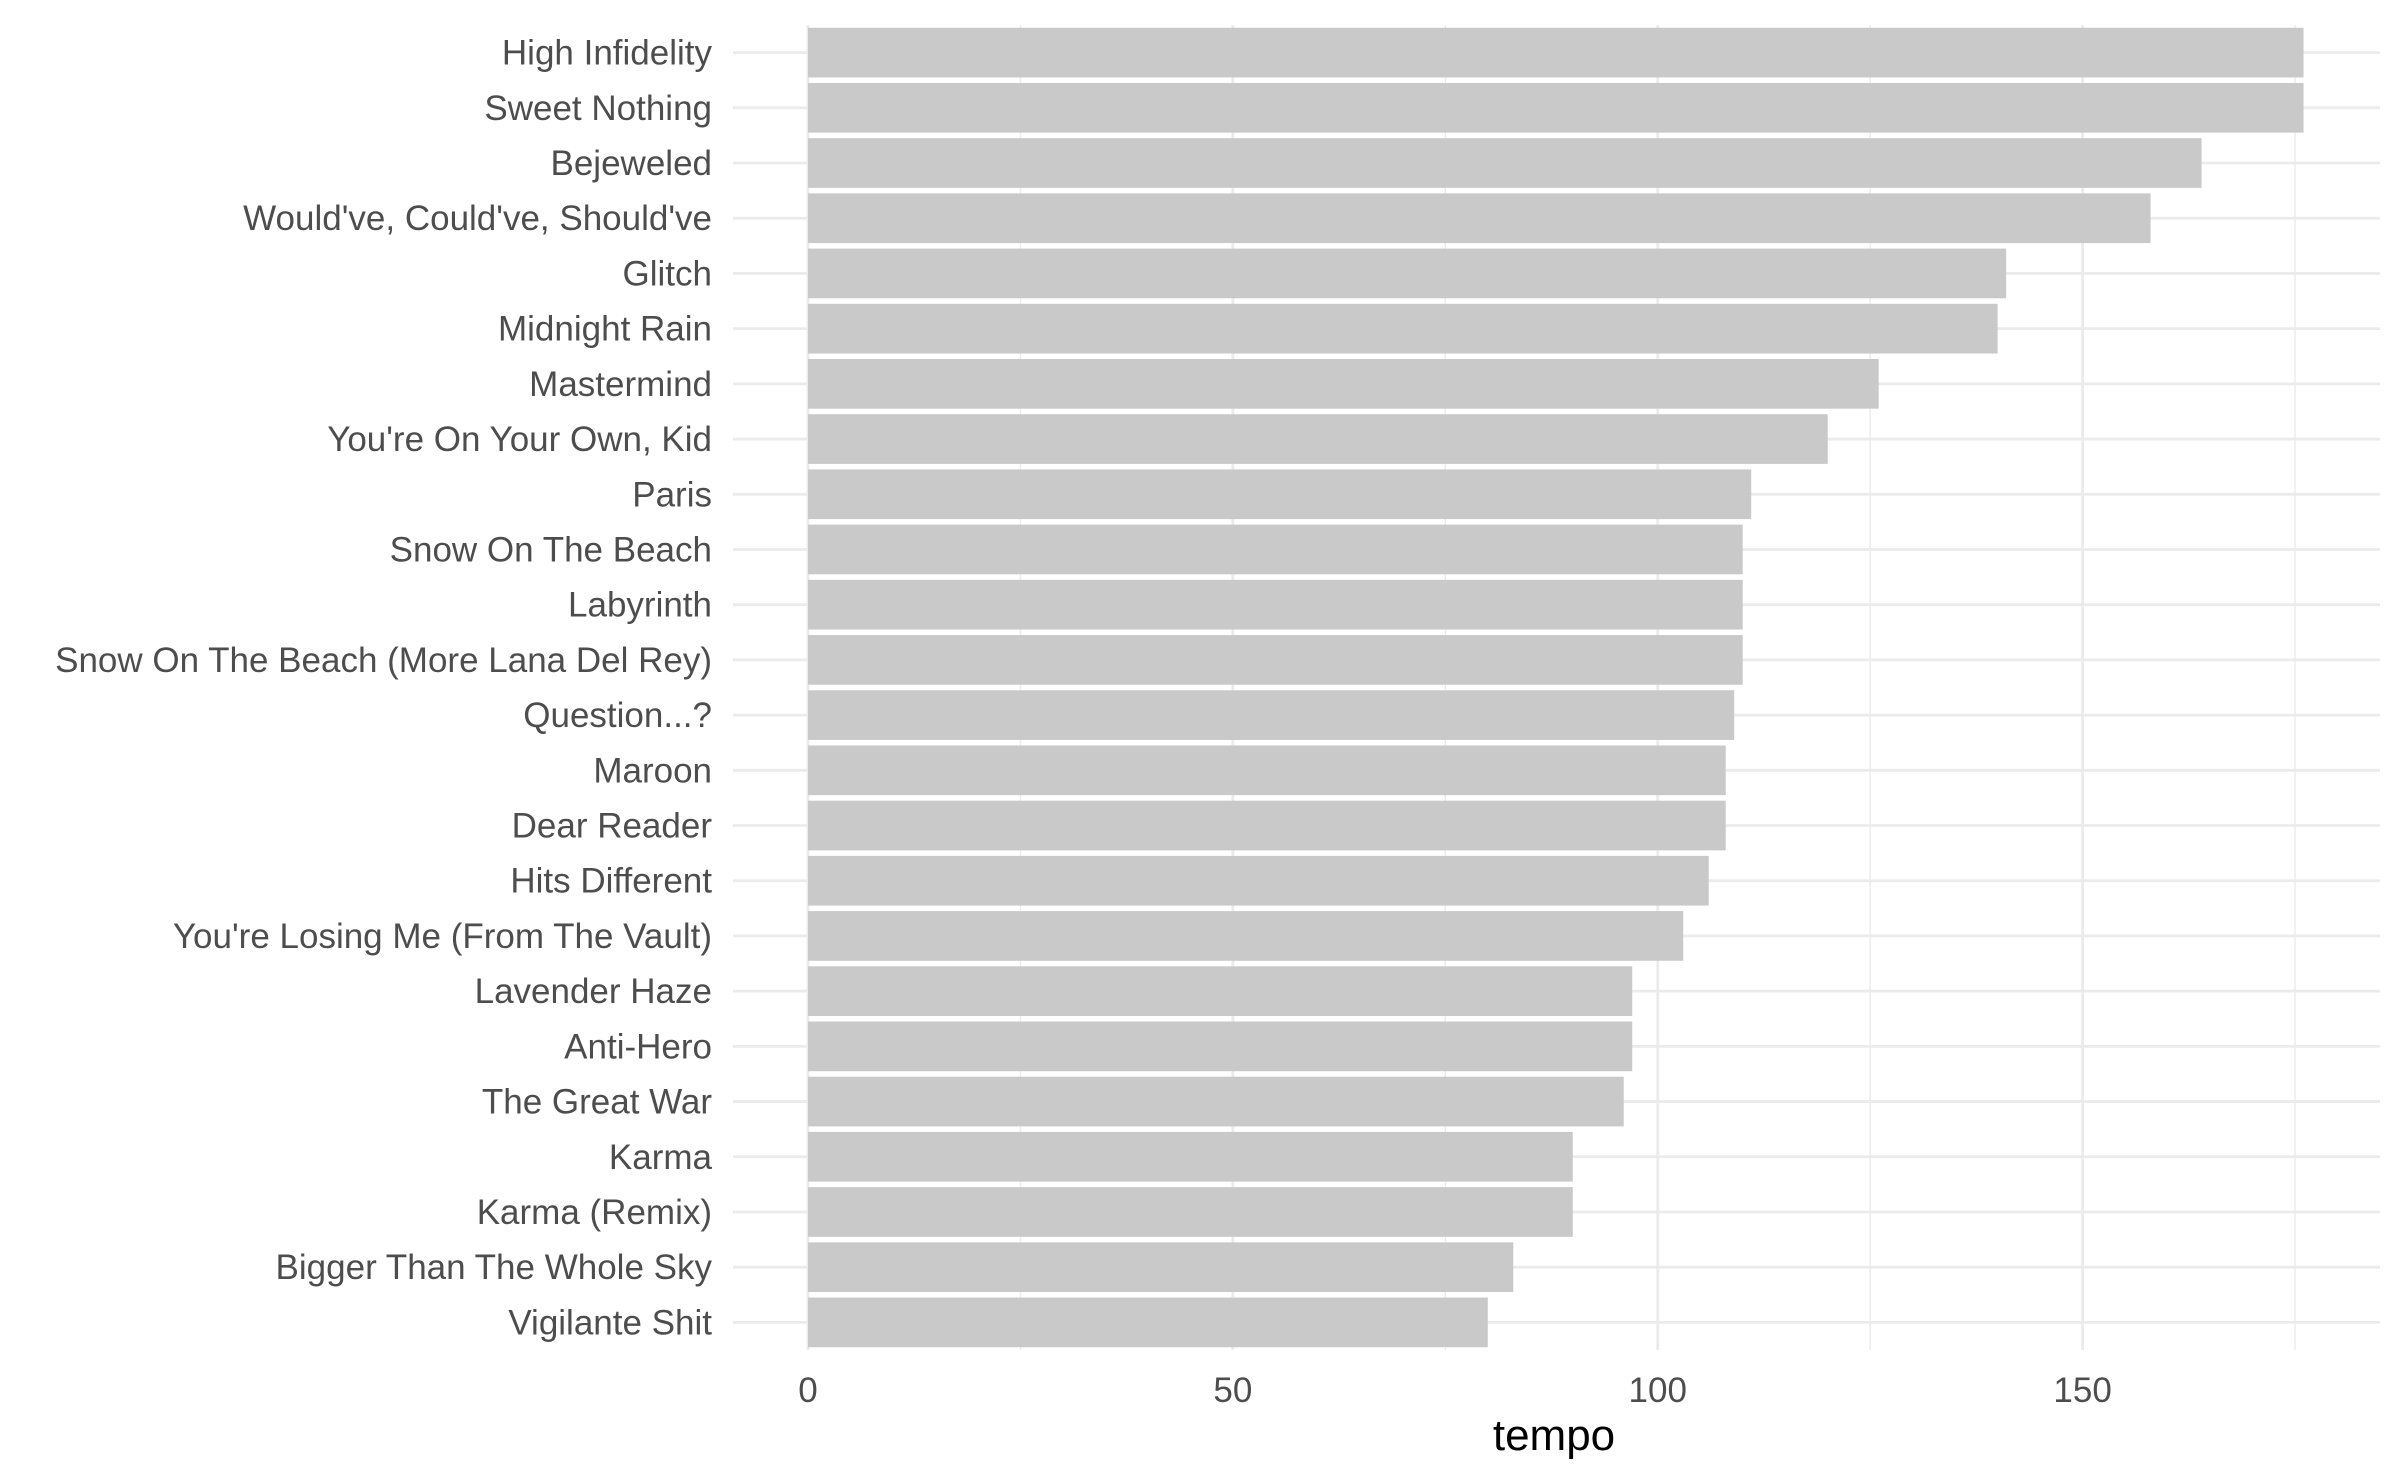 The image size is (2400, 1483). Describe the element at coordinates (610, 1322) in the screenshot. I see `category-label: Vigilante Shit` at that location.